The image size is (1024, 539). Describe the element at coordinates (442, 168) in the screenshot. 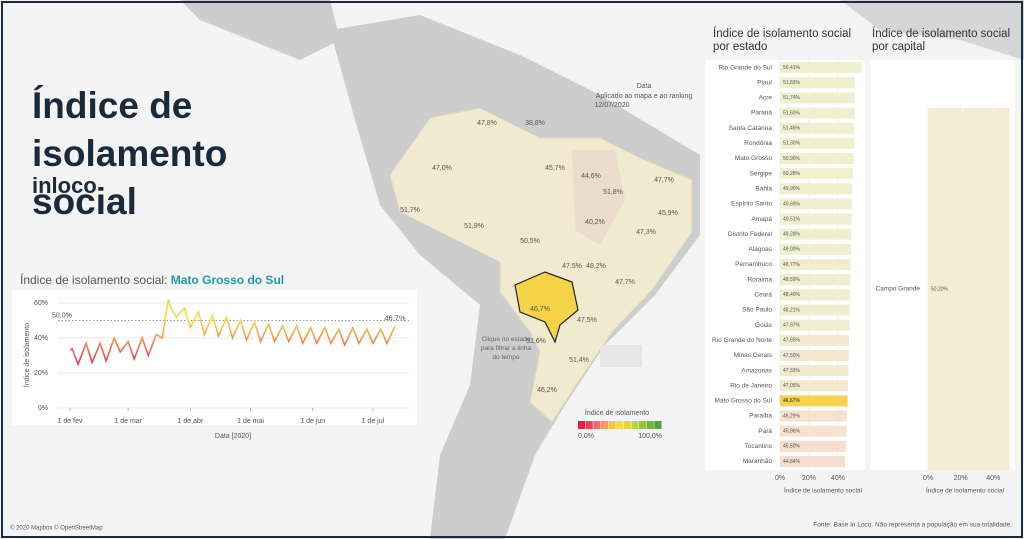

I see `map-state-label: 47,0%` at that location.